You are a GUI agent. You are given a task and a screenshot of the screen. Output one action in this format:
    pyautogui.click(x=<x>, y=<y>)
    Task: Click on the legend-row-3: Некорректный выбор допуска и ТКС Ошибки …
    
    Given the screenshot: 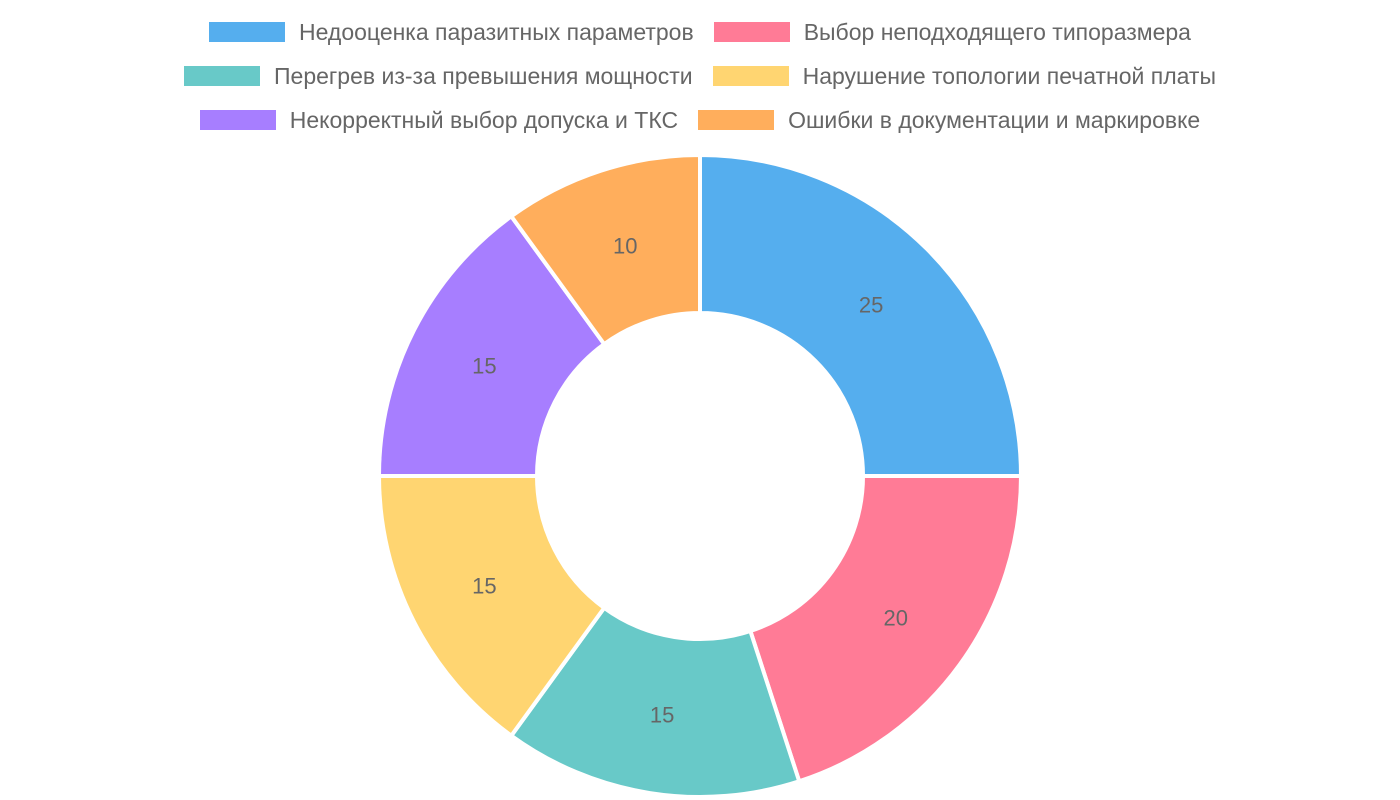 What is the action you would take?
    pyautogui.click(x=700, y=120)
    